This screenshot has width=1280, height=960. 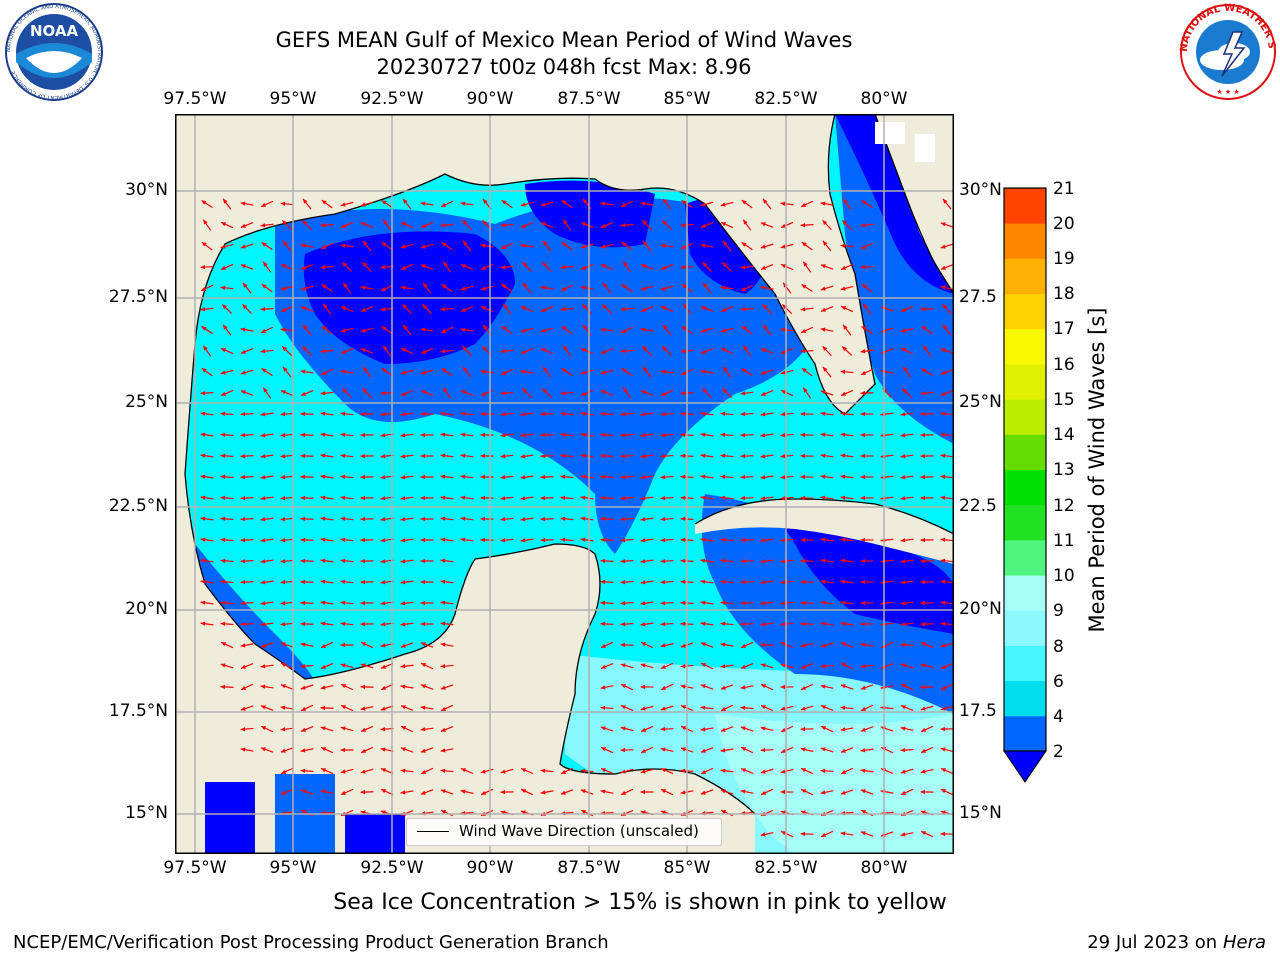 What do you see at coordinates (255, 614) in the screenshot?
I see `wave-band-2-4-westcoast` at bounding box center [255, 614].